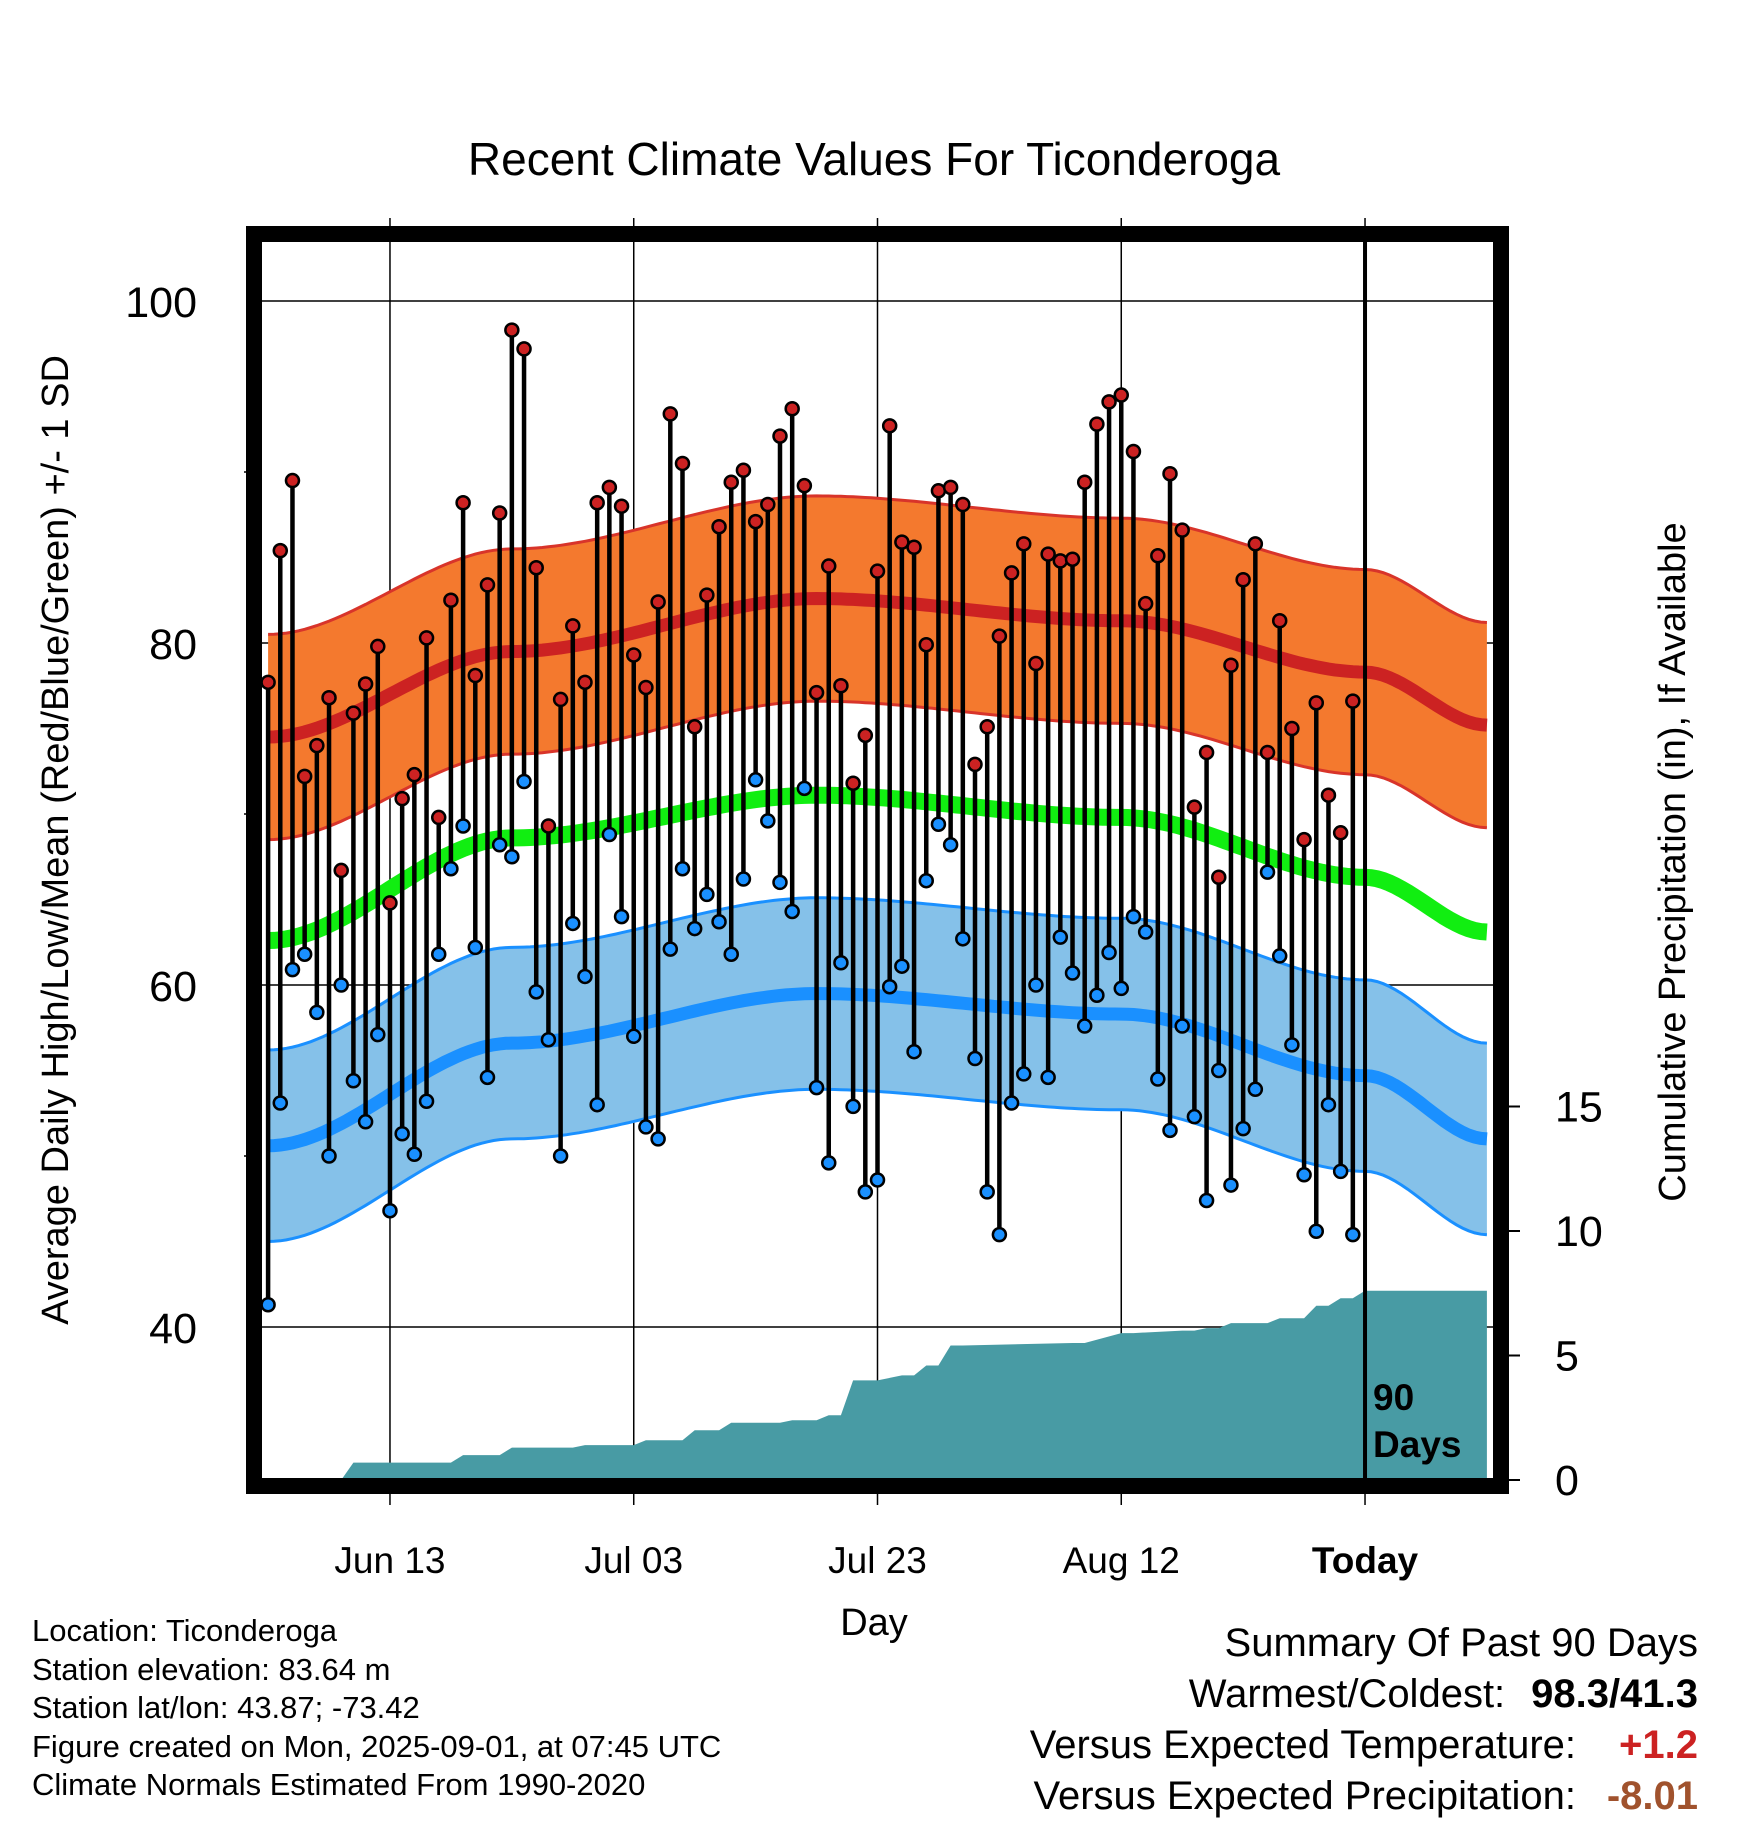 The height and width of the screenshot is (1828, 1748). What do you see at coordinates (226, 1708) in the screenshot?
I see `latlon-text: Station lat/lon: 43.87; -73.42` at bounding box center [226, 1708].